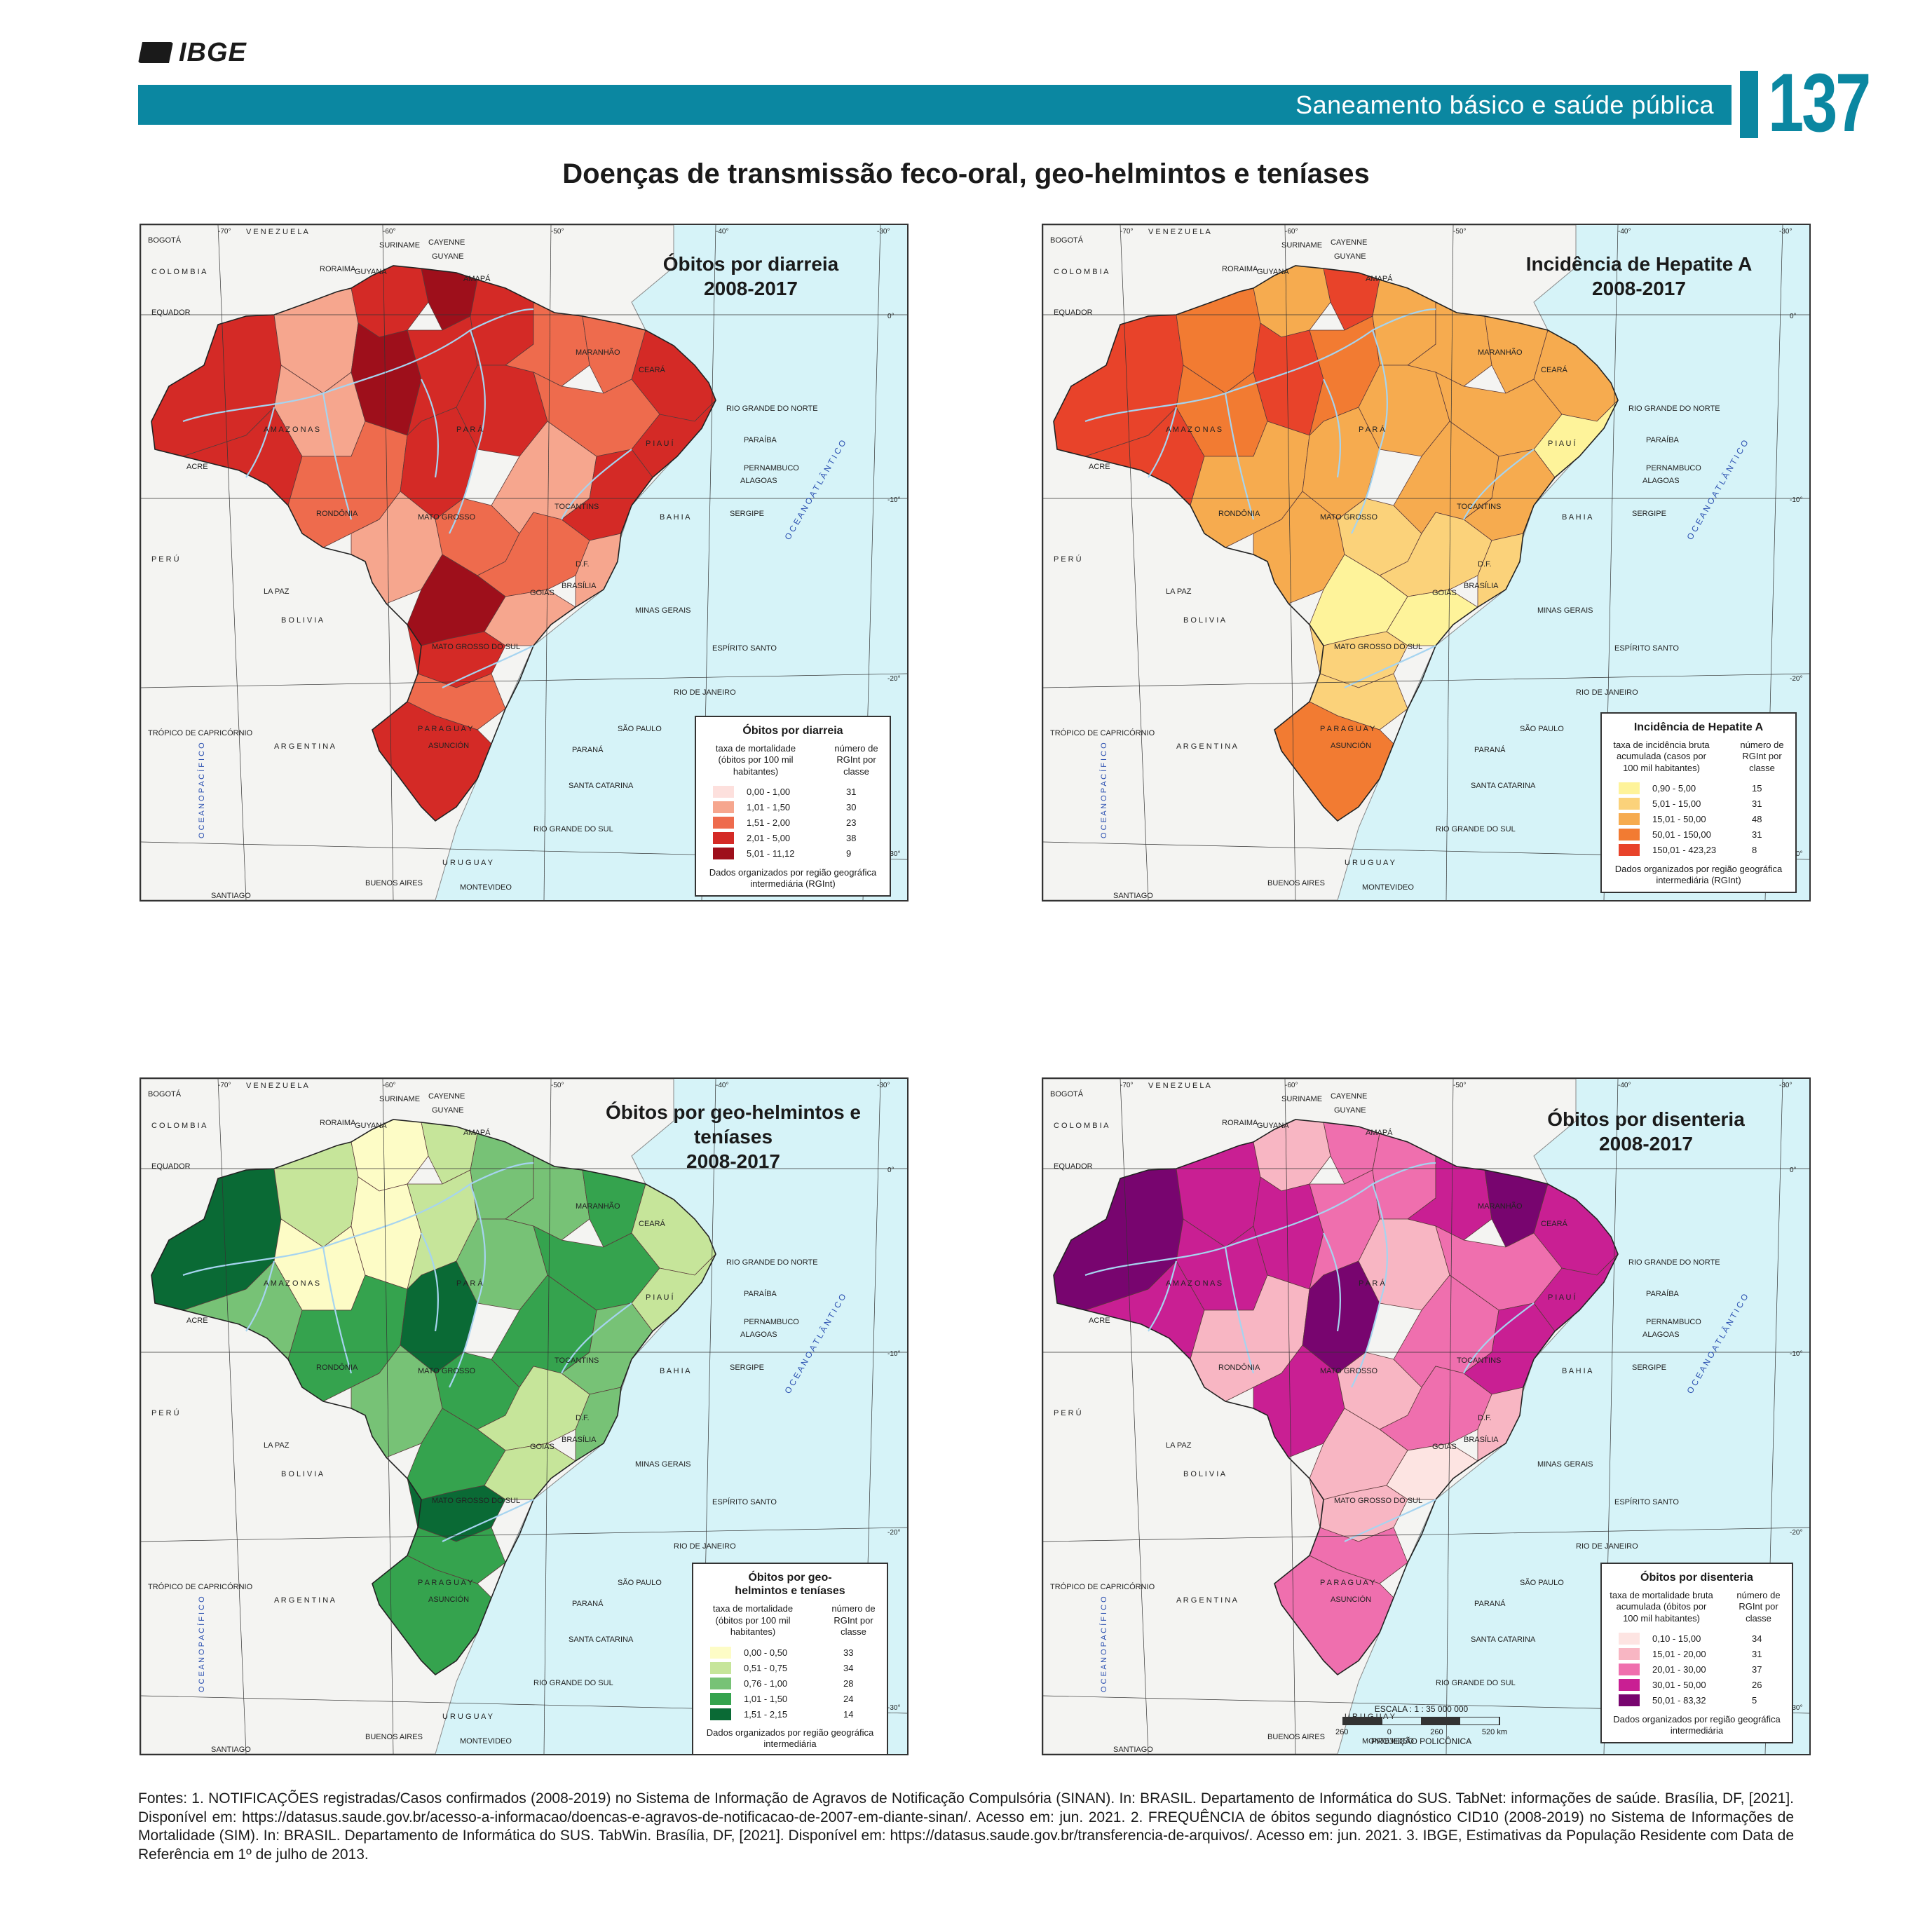  Describe the element at coordinates (769, 823) in the screenshot. I see `legend-range: 1,51 - 2,00` at that location.